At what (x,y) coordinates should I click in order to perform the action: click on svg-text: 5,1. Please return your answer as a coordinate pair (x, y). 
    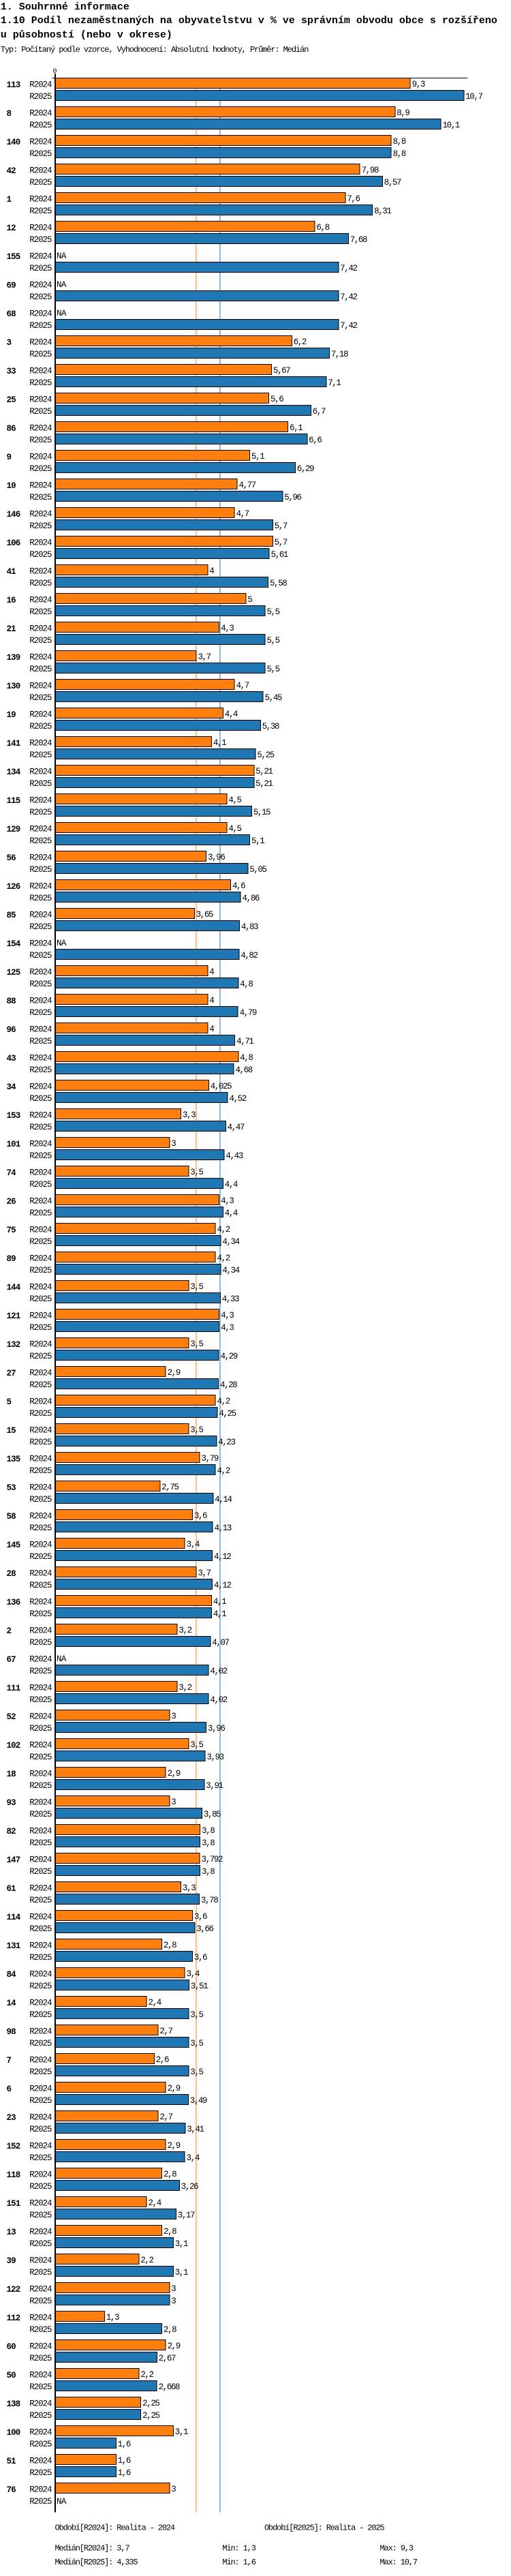
    Looking at the image, I should click on (257, 456).